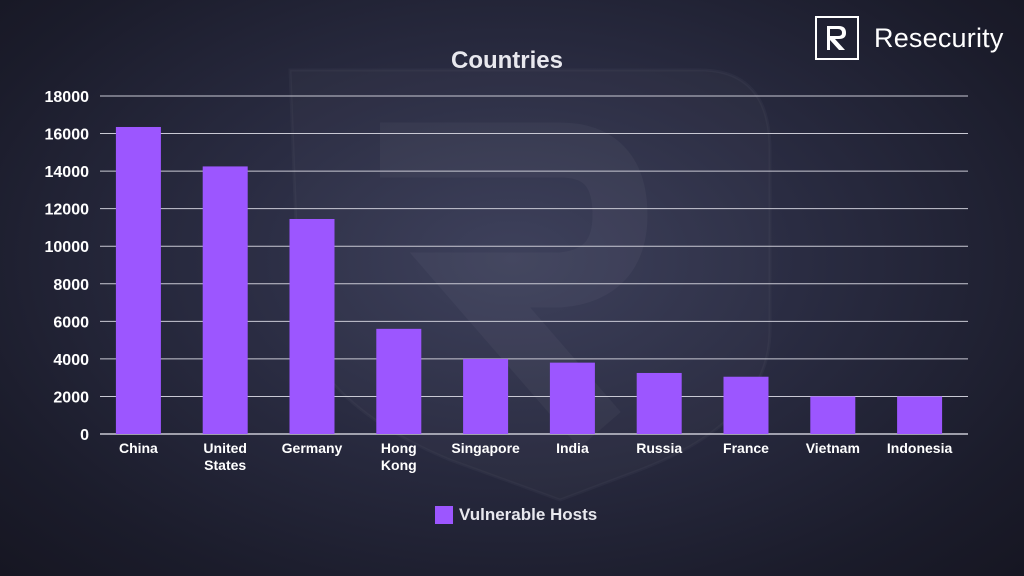 This screenshot has height=576, width=1024. What do you see at coordinates (837, 38) in the screenshot?
I see `logo-mark-icon` at bounding box center [837, 38].